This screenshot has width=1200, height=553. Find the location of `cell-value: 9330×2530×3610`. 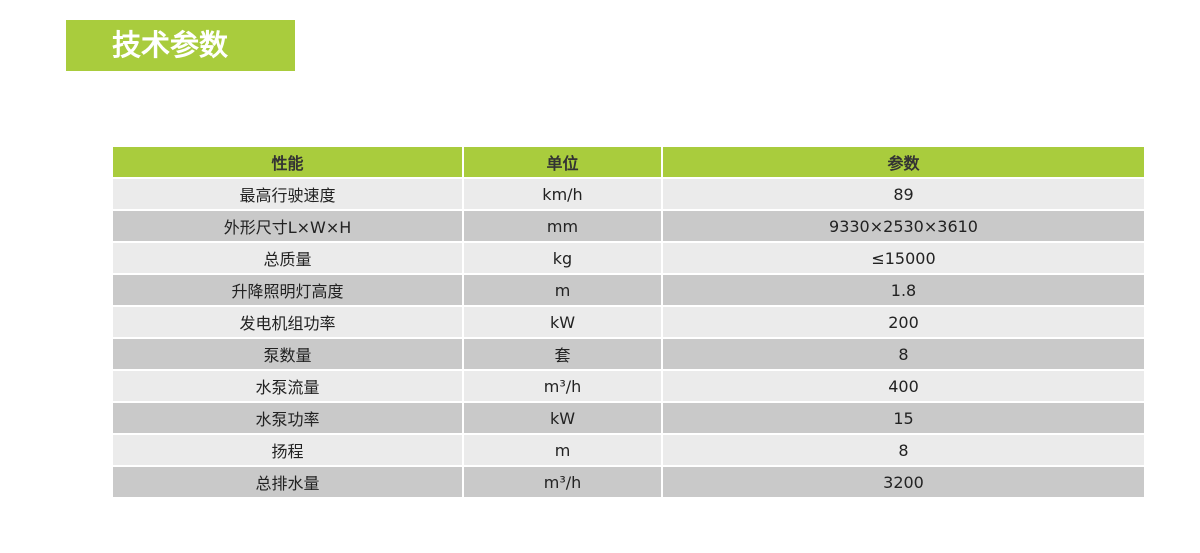

cell-value: 9330×2530×3610 is located at coordinates (903, 226).